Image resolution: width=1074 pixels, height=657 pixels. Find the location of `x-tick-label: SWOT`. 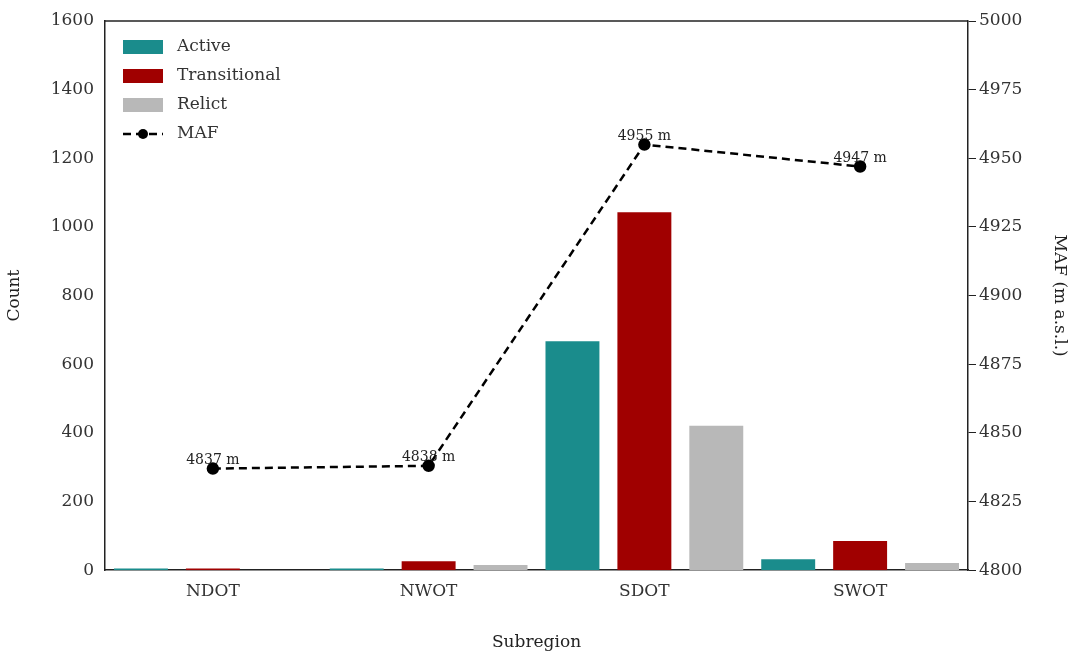

x-tick-label: SWOT is located at coordinates (860, 589).